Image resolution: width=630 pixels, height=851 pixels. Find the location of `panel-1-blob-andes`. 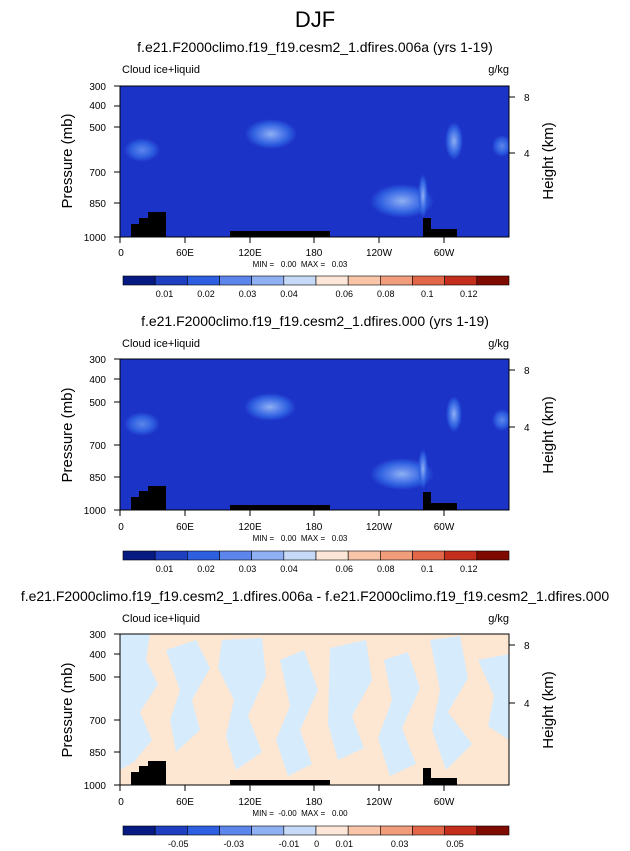

panel-1-blob-andes is located at coordinates (423, 196).